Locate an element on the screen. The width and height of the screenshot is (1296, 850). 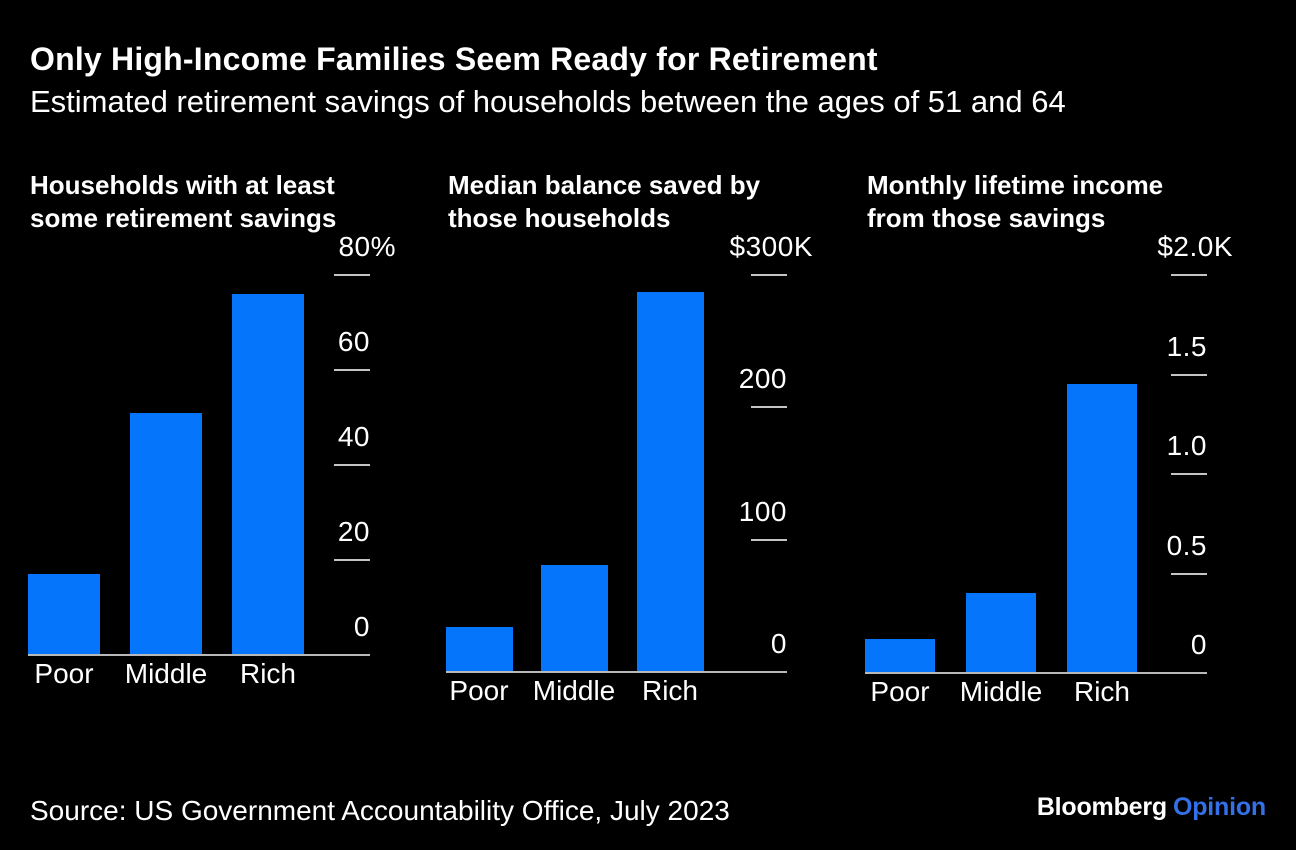
y-axis: 80% 60 40 20 0 is located at coordinates (212, 443).